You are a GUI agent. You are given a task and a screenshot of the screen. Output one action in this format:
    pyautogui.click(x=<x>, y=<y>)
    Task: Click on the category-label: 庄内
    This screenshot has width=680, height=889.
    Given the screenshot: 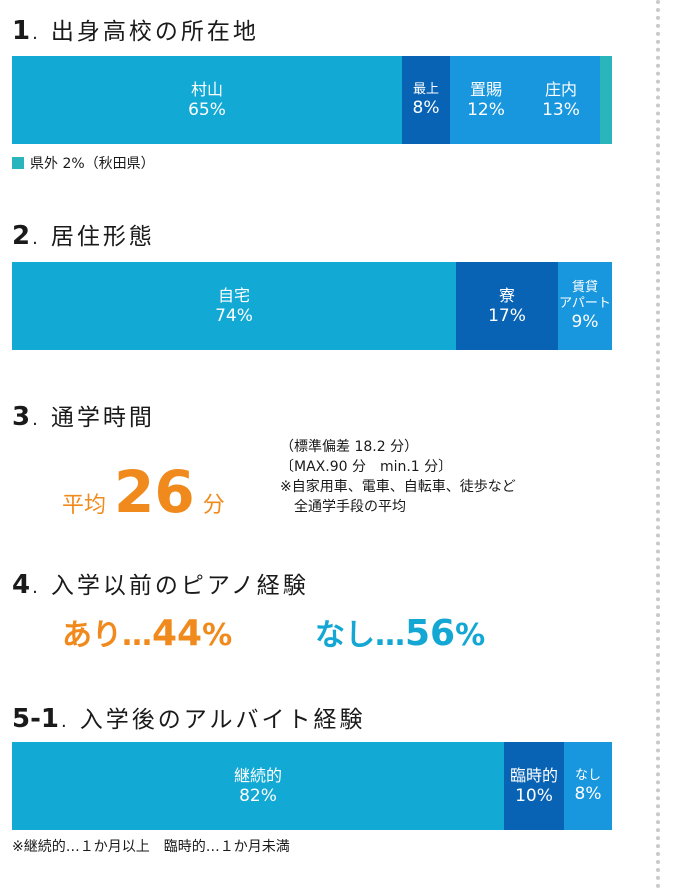 What is the action you would take?
    pyautogui.click(x=560, y=89)
    